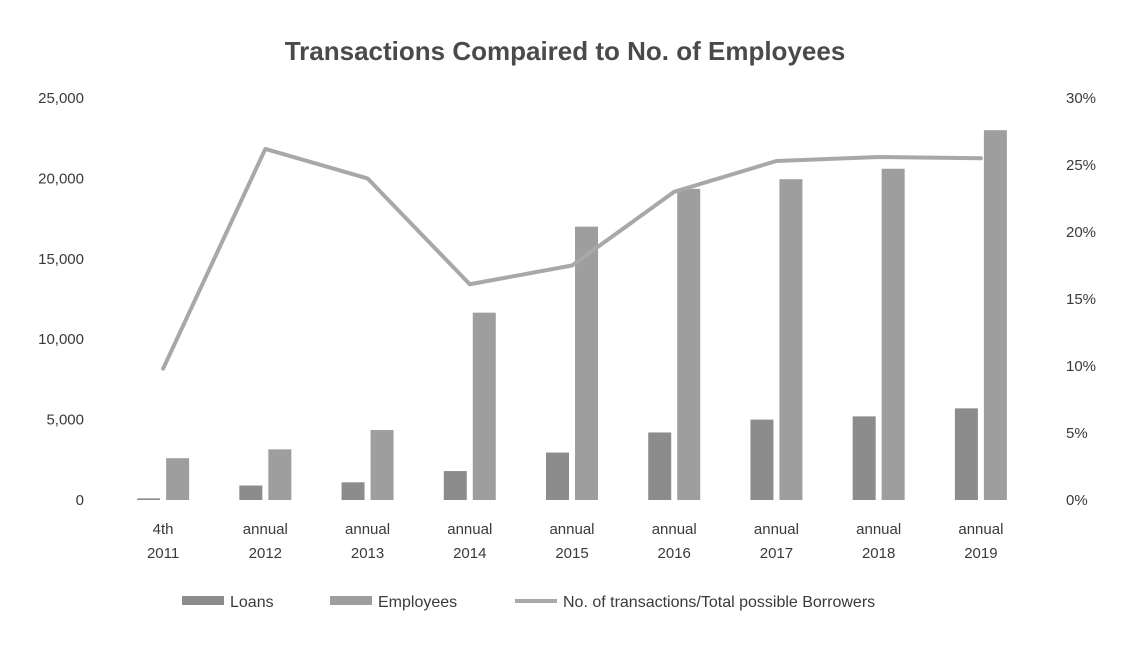 Image resolution: width=1134 pixels, height=650 pixels. What do you see at coordinates (1077, 500) in the screenshot?
I see `right-tick-label: 0%` at bounding box center [1077, 500].